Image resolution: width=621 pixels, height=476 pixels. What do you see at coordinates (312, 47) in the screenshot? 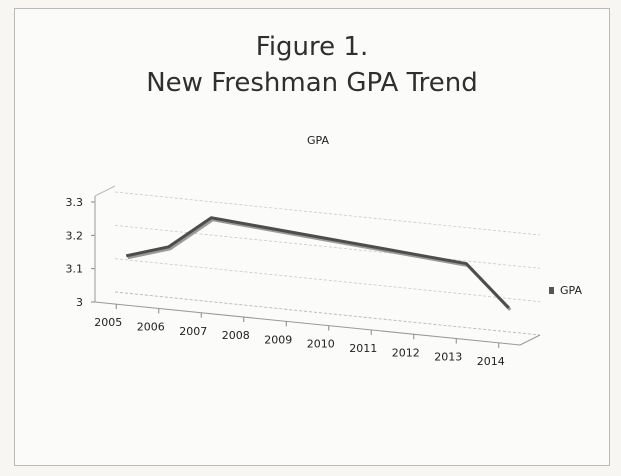
I see `title-line-1: Figure 1.` at bounding box center [312, 47].